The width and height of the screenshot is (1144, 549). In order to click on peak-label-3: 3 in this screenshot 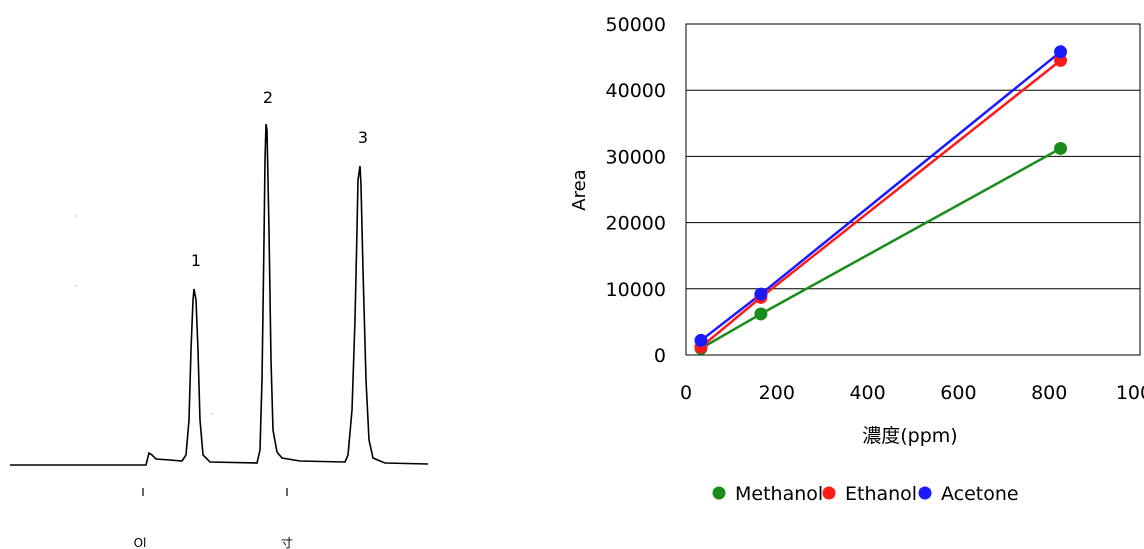, I will do `click(363, 137)`.